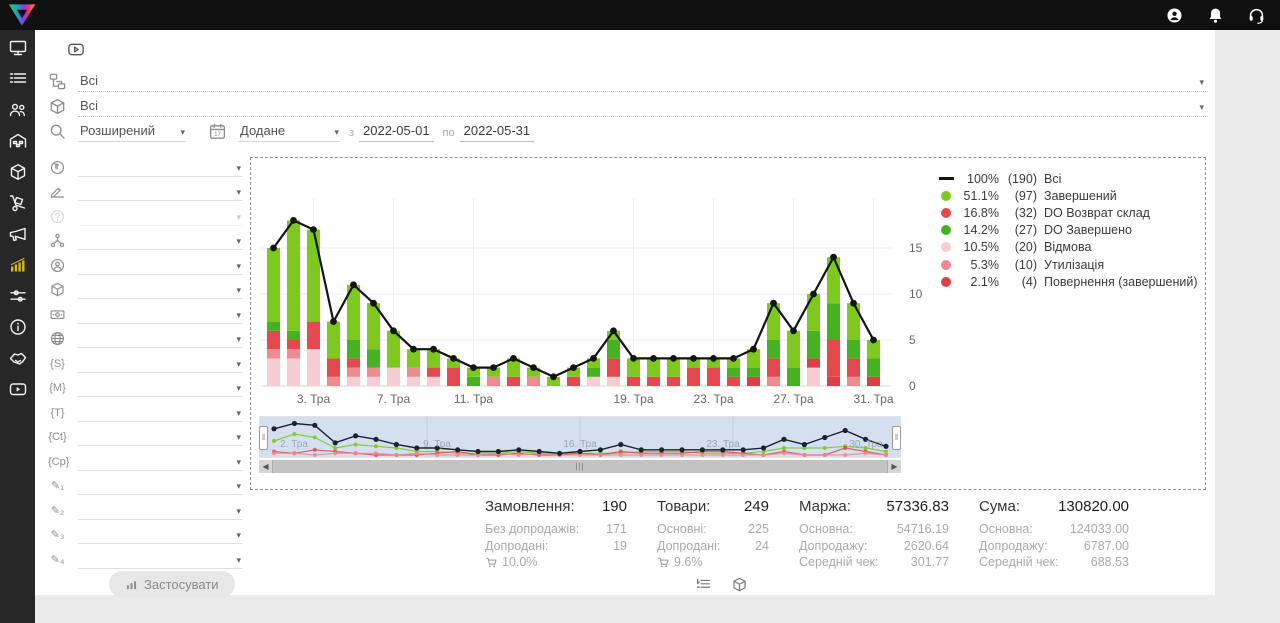  Describe the element at coordinates (145, 507) in the screenshot. I see `filter-custom-field-2-select: ✎₂ ▾` at that location.